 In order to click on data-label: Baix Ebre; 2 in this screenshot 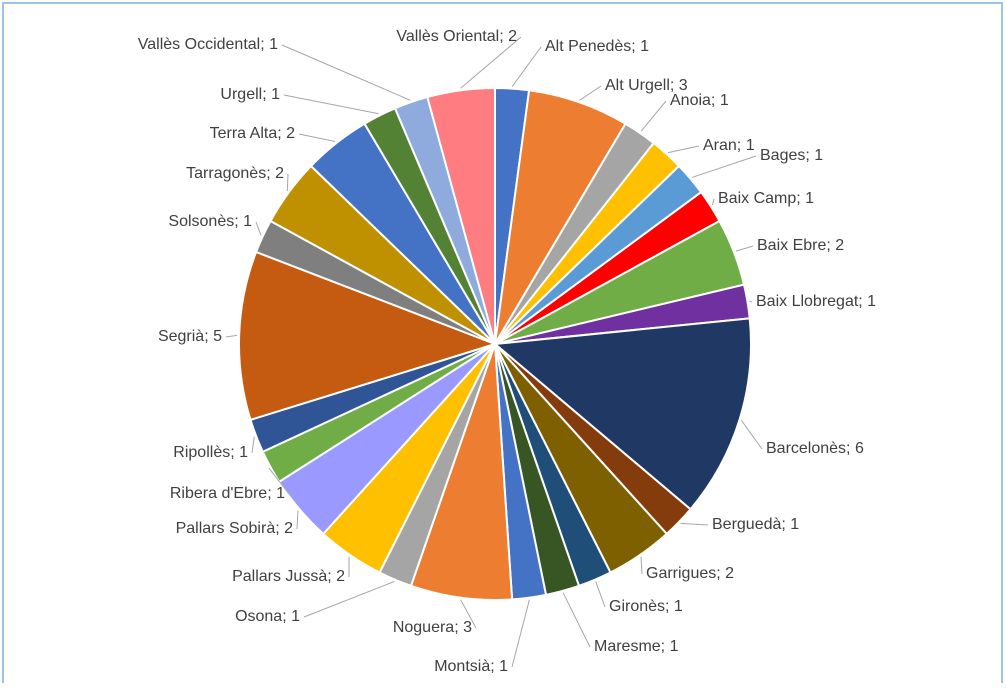, I will do `click(800, 245)`.